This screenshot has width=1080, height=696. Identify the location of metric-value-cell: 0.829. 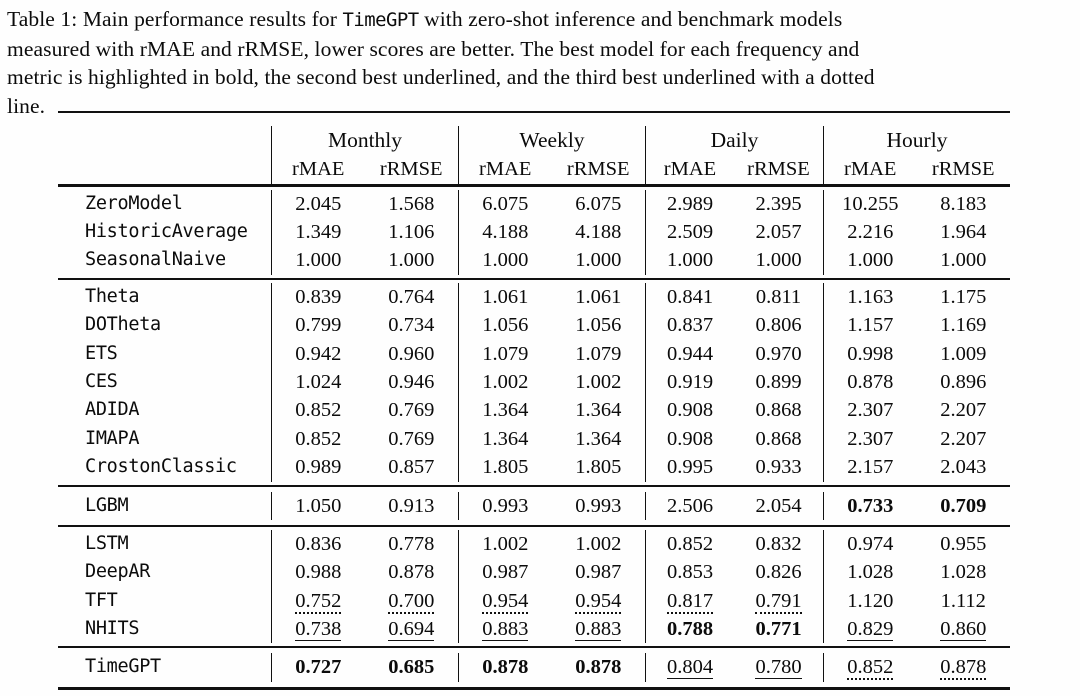
(870, 629).